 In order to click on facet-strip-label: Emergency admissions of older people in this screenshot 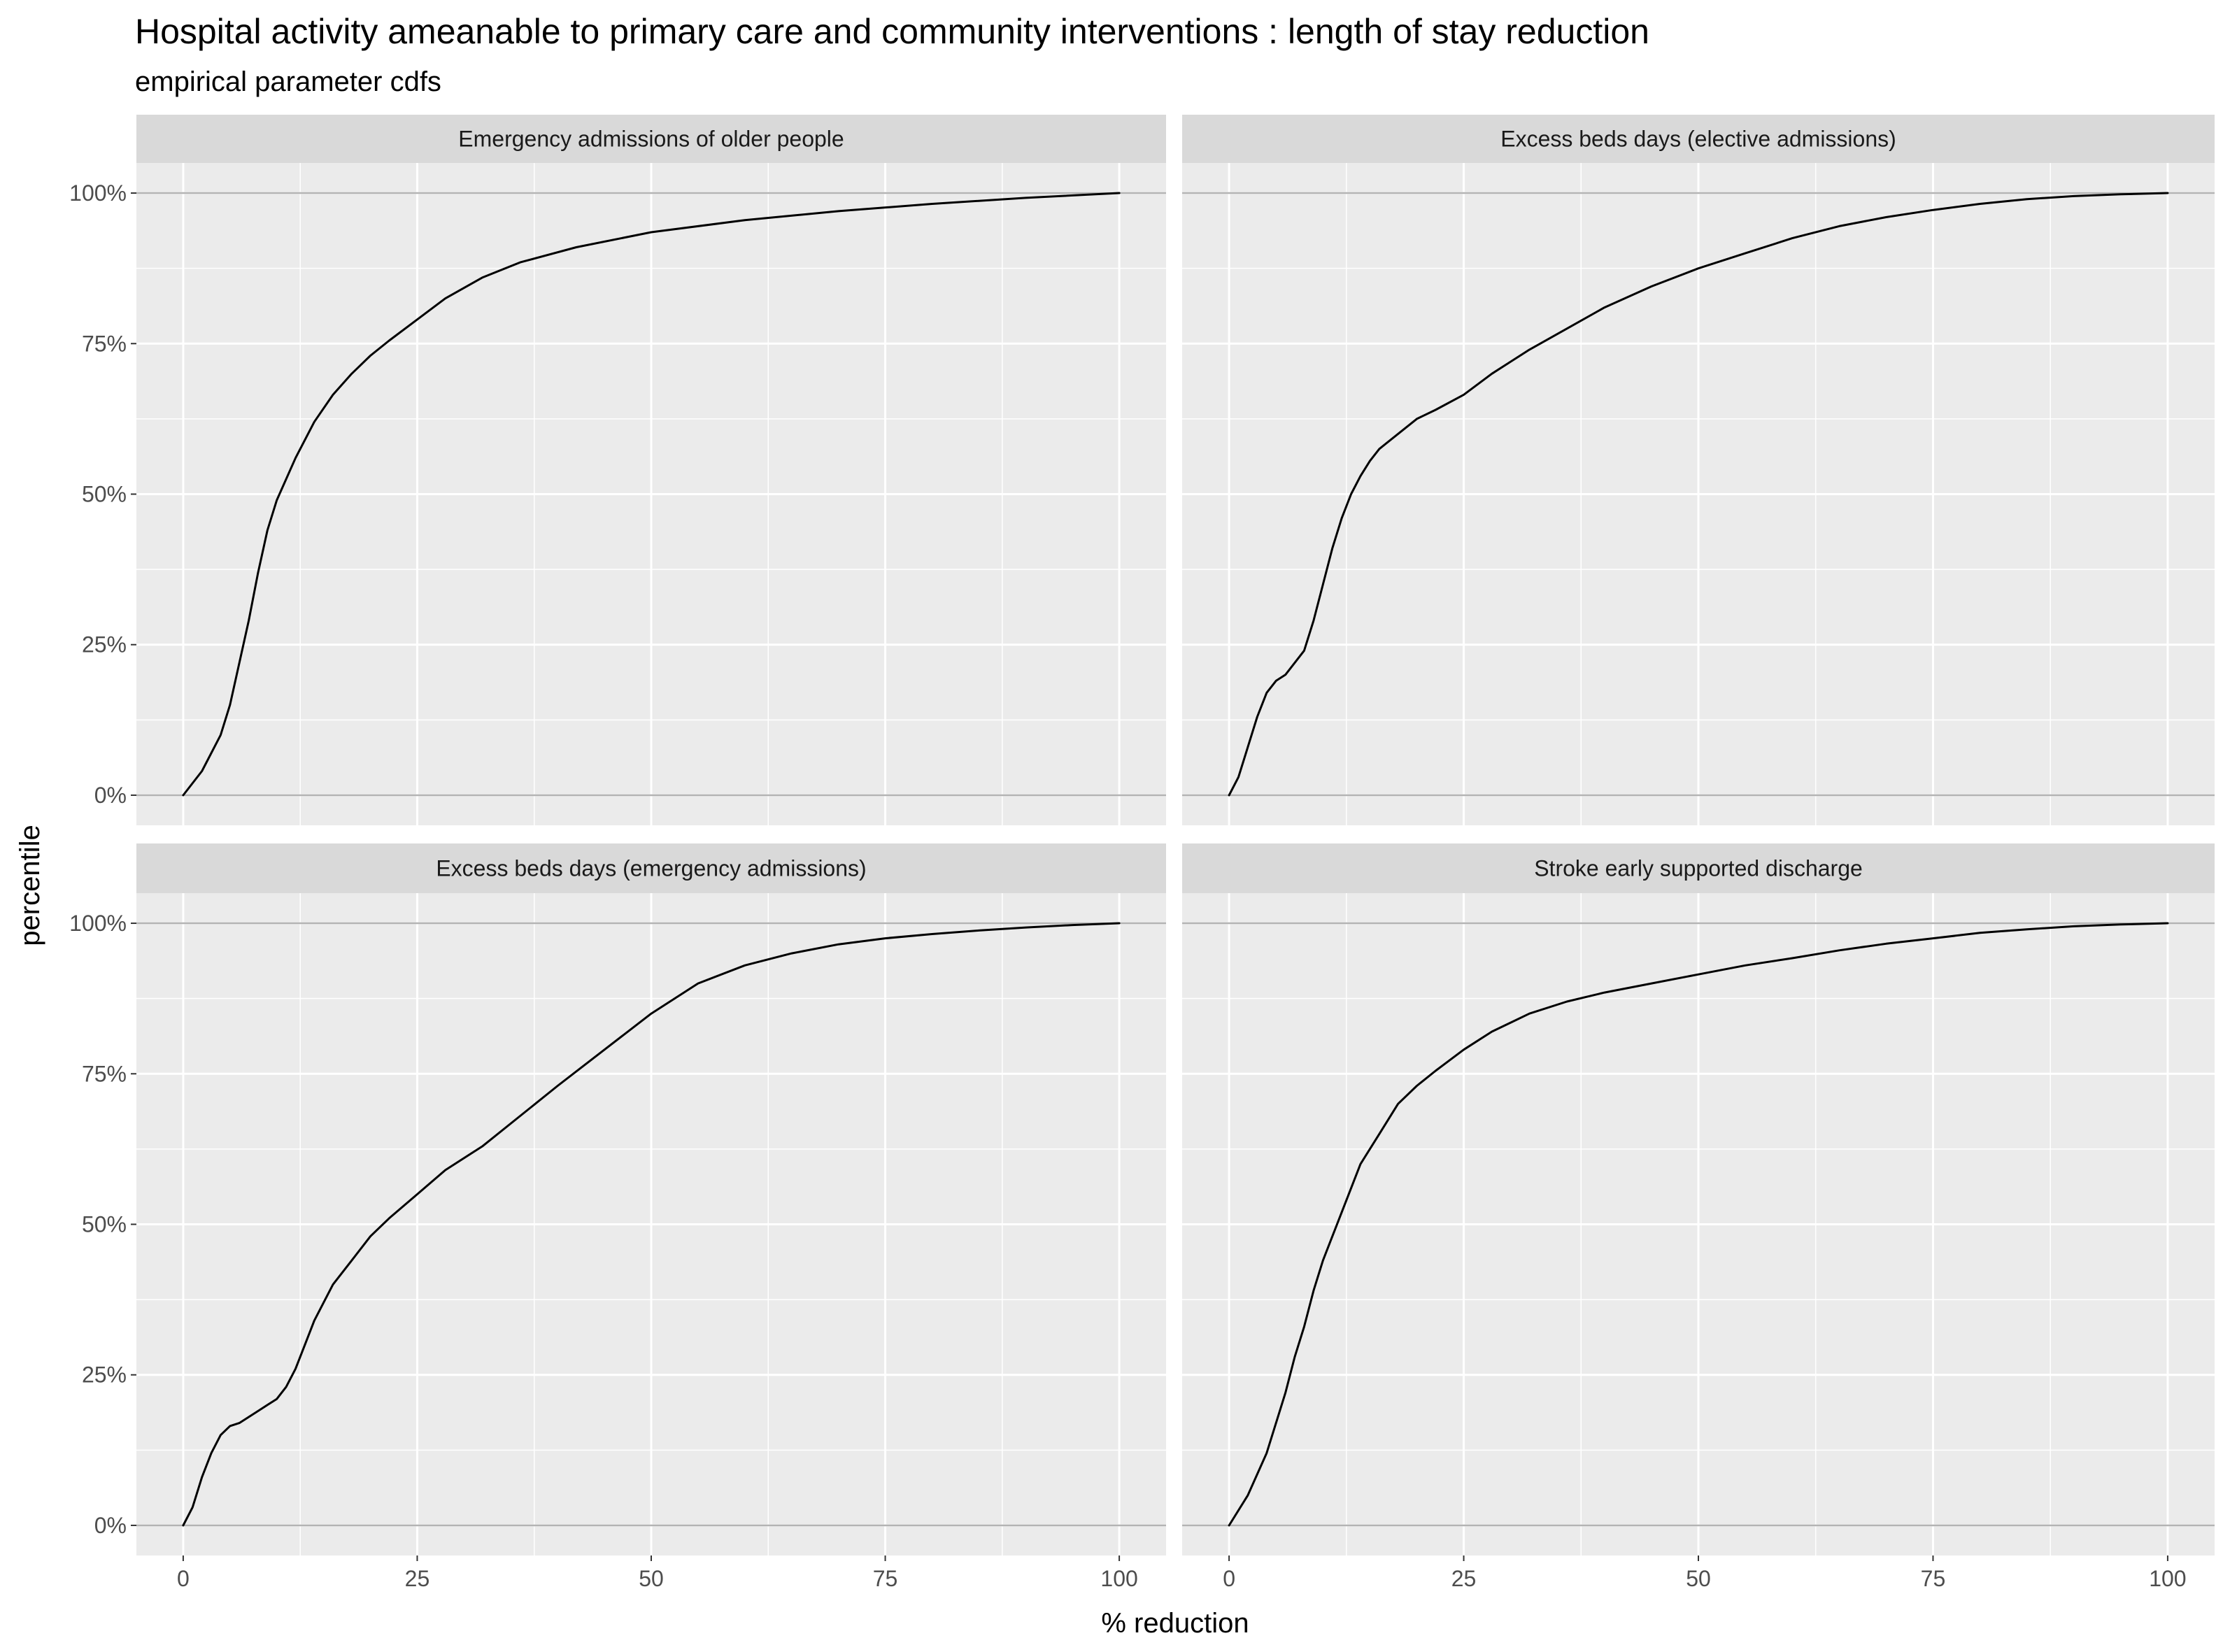, I will do `click(651, 139)`.